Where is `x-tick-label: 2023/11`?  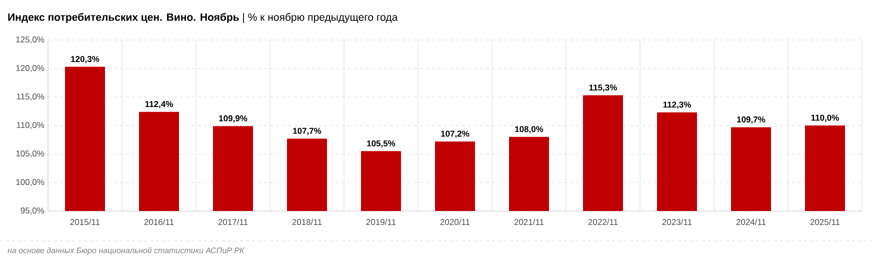
x-tick-label: 2023/11 is located at coordinates (677, 222).